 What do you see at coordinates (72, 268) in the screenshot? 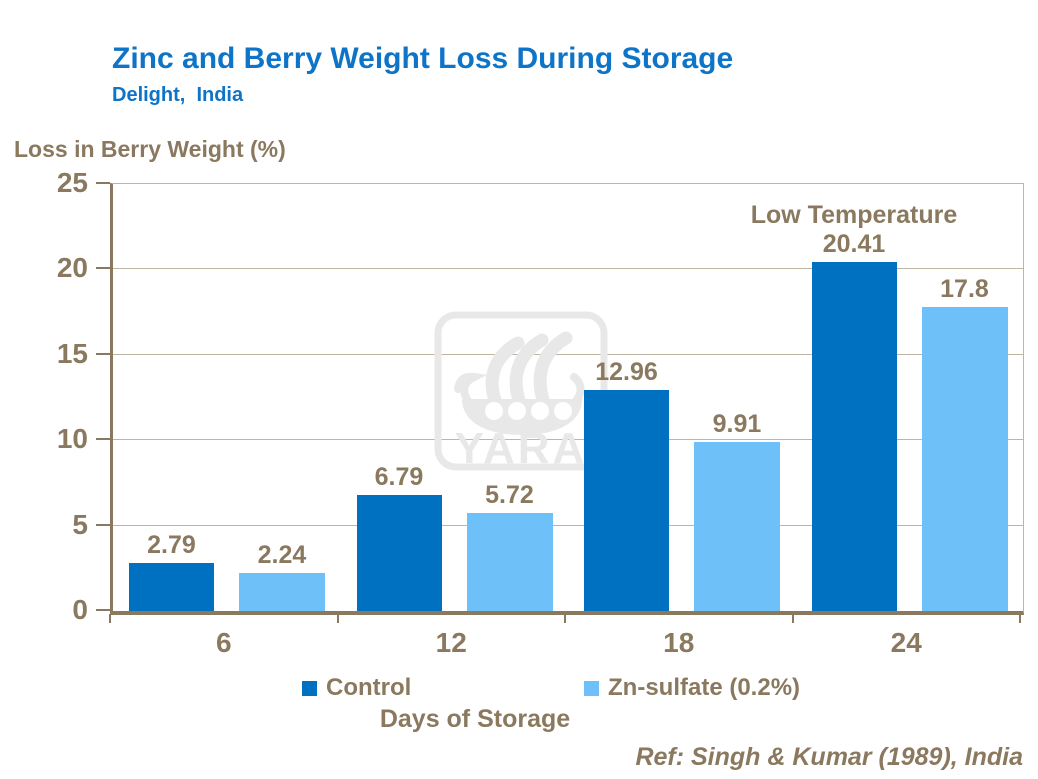
I see `y-tick-label-20: 20` at bounding box center [72, 268].